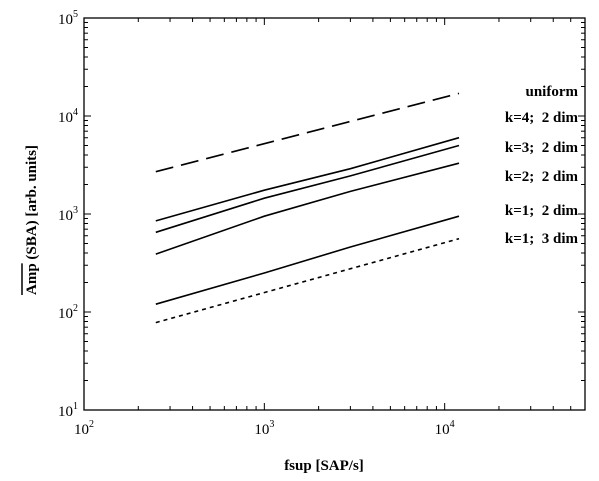 The height and width of the screenshot is (481, 599). I want to click on y-tick-label: 10³, so click(68, 214).